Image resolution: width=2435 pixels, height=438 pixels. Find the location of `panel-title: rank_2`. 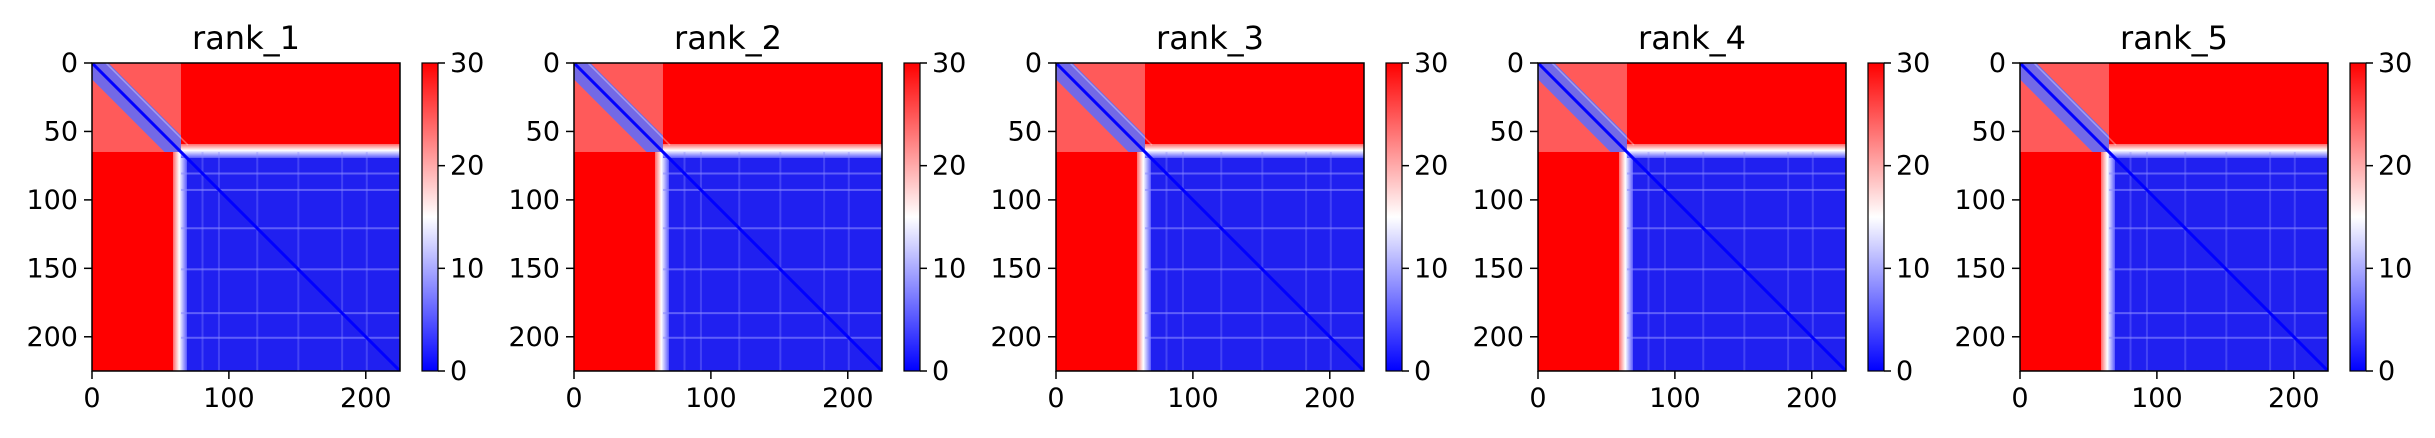

panel-title: rank_2 is located at coordinates (728, 38).